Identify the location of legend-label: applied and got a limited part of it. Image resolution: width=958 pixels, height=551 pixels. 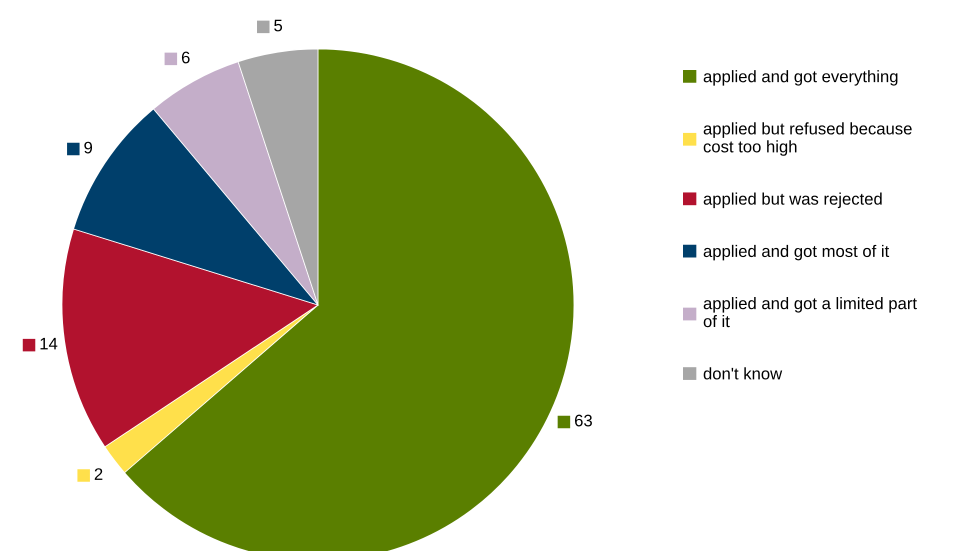
(810, 312).